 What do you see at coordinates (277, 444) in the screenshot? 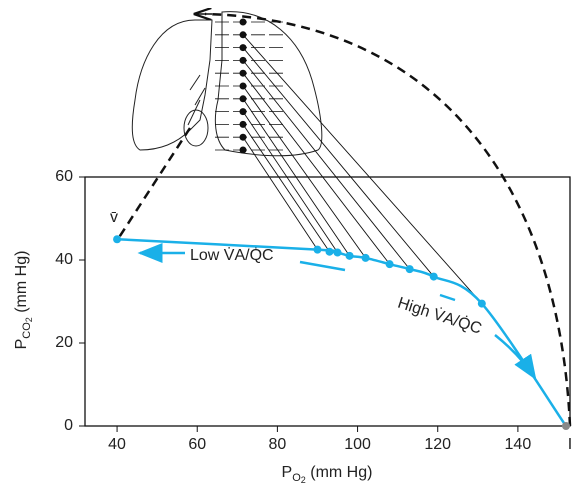
I see `x-tick-label: 80` at bounding box center [277, 444].